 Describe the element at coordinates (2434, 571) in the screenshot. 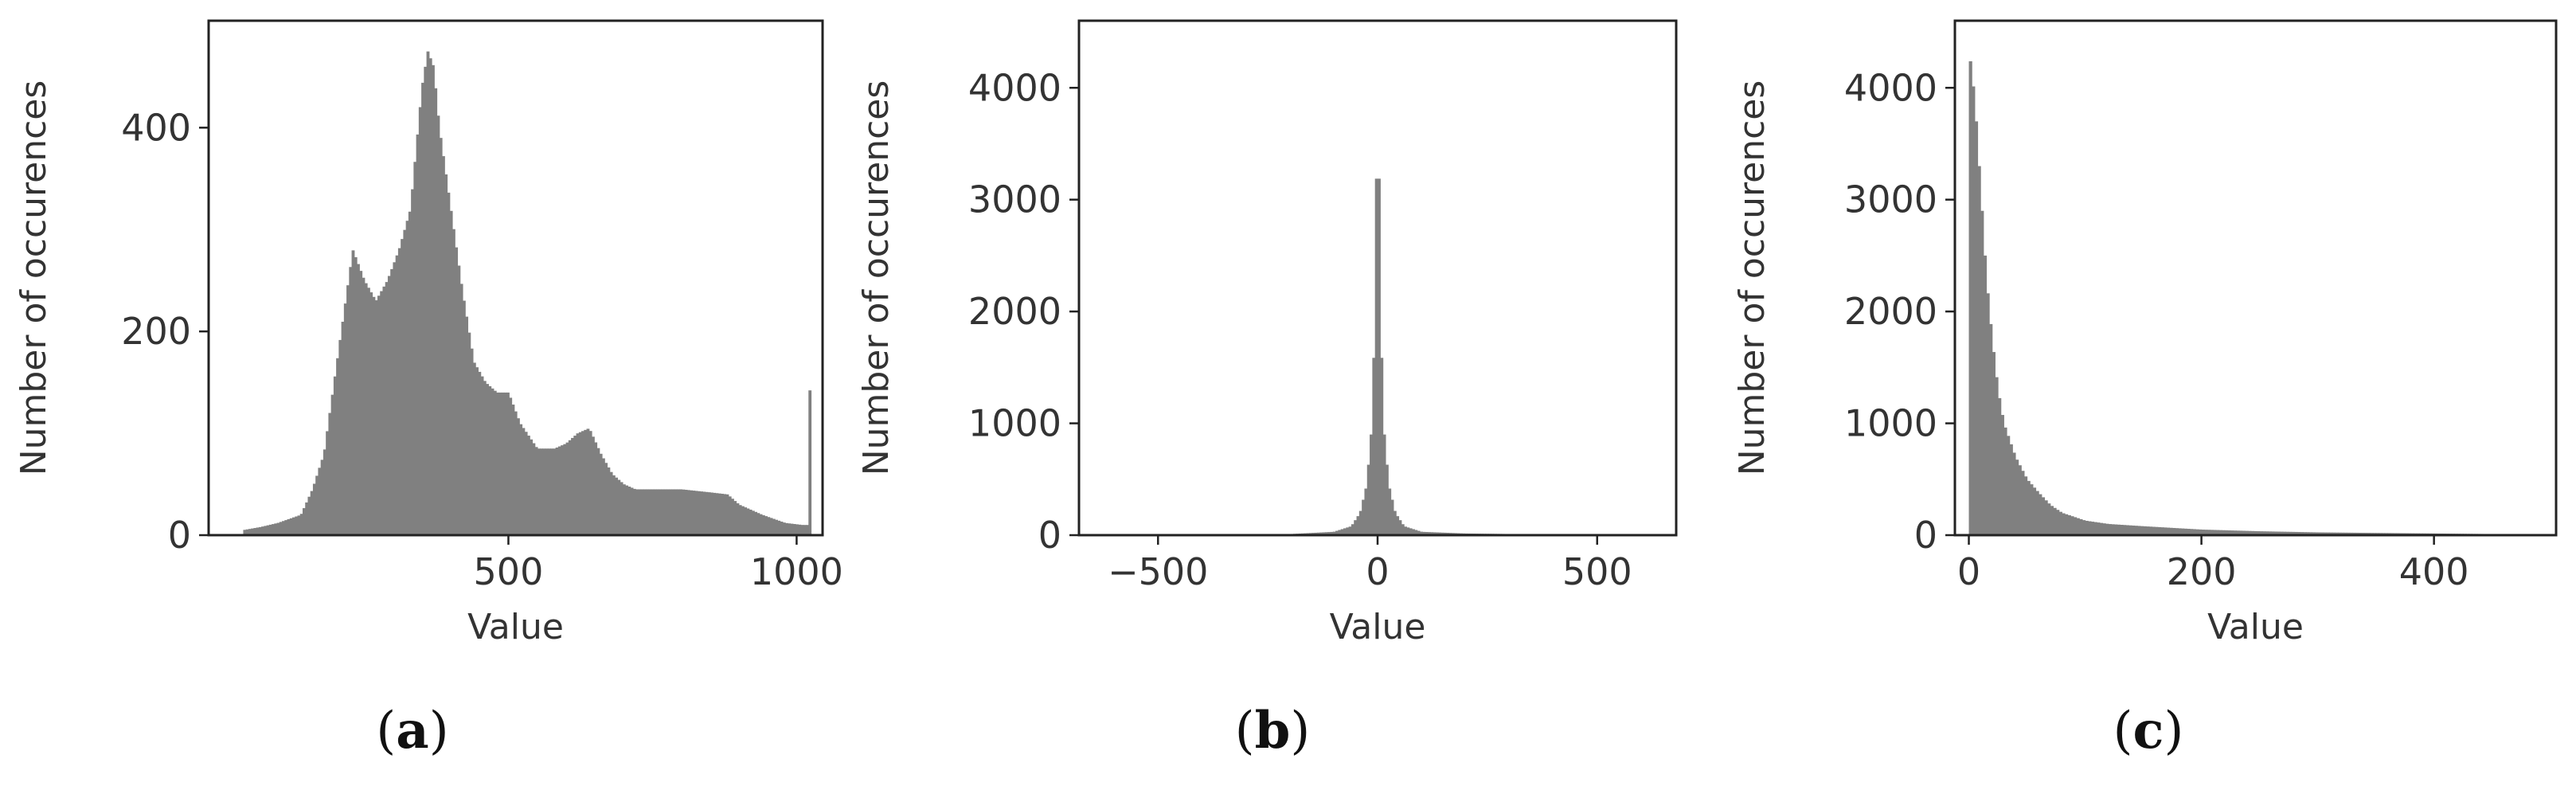

I see `x-tick-label: 400` at that location.